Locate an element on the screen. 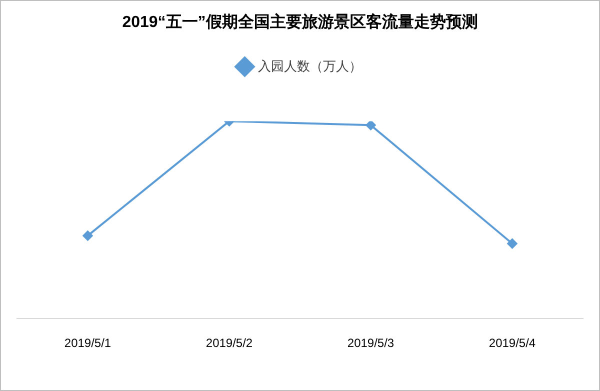 This screenshot has height=391, width=600. x-tick-label: 2019/5/2 is located at coordinates (229, 343).